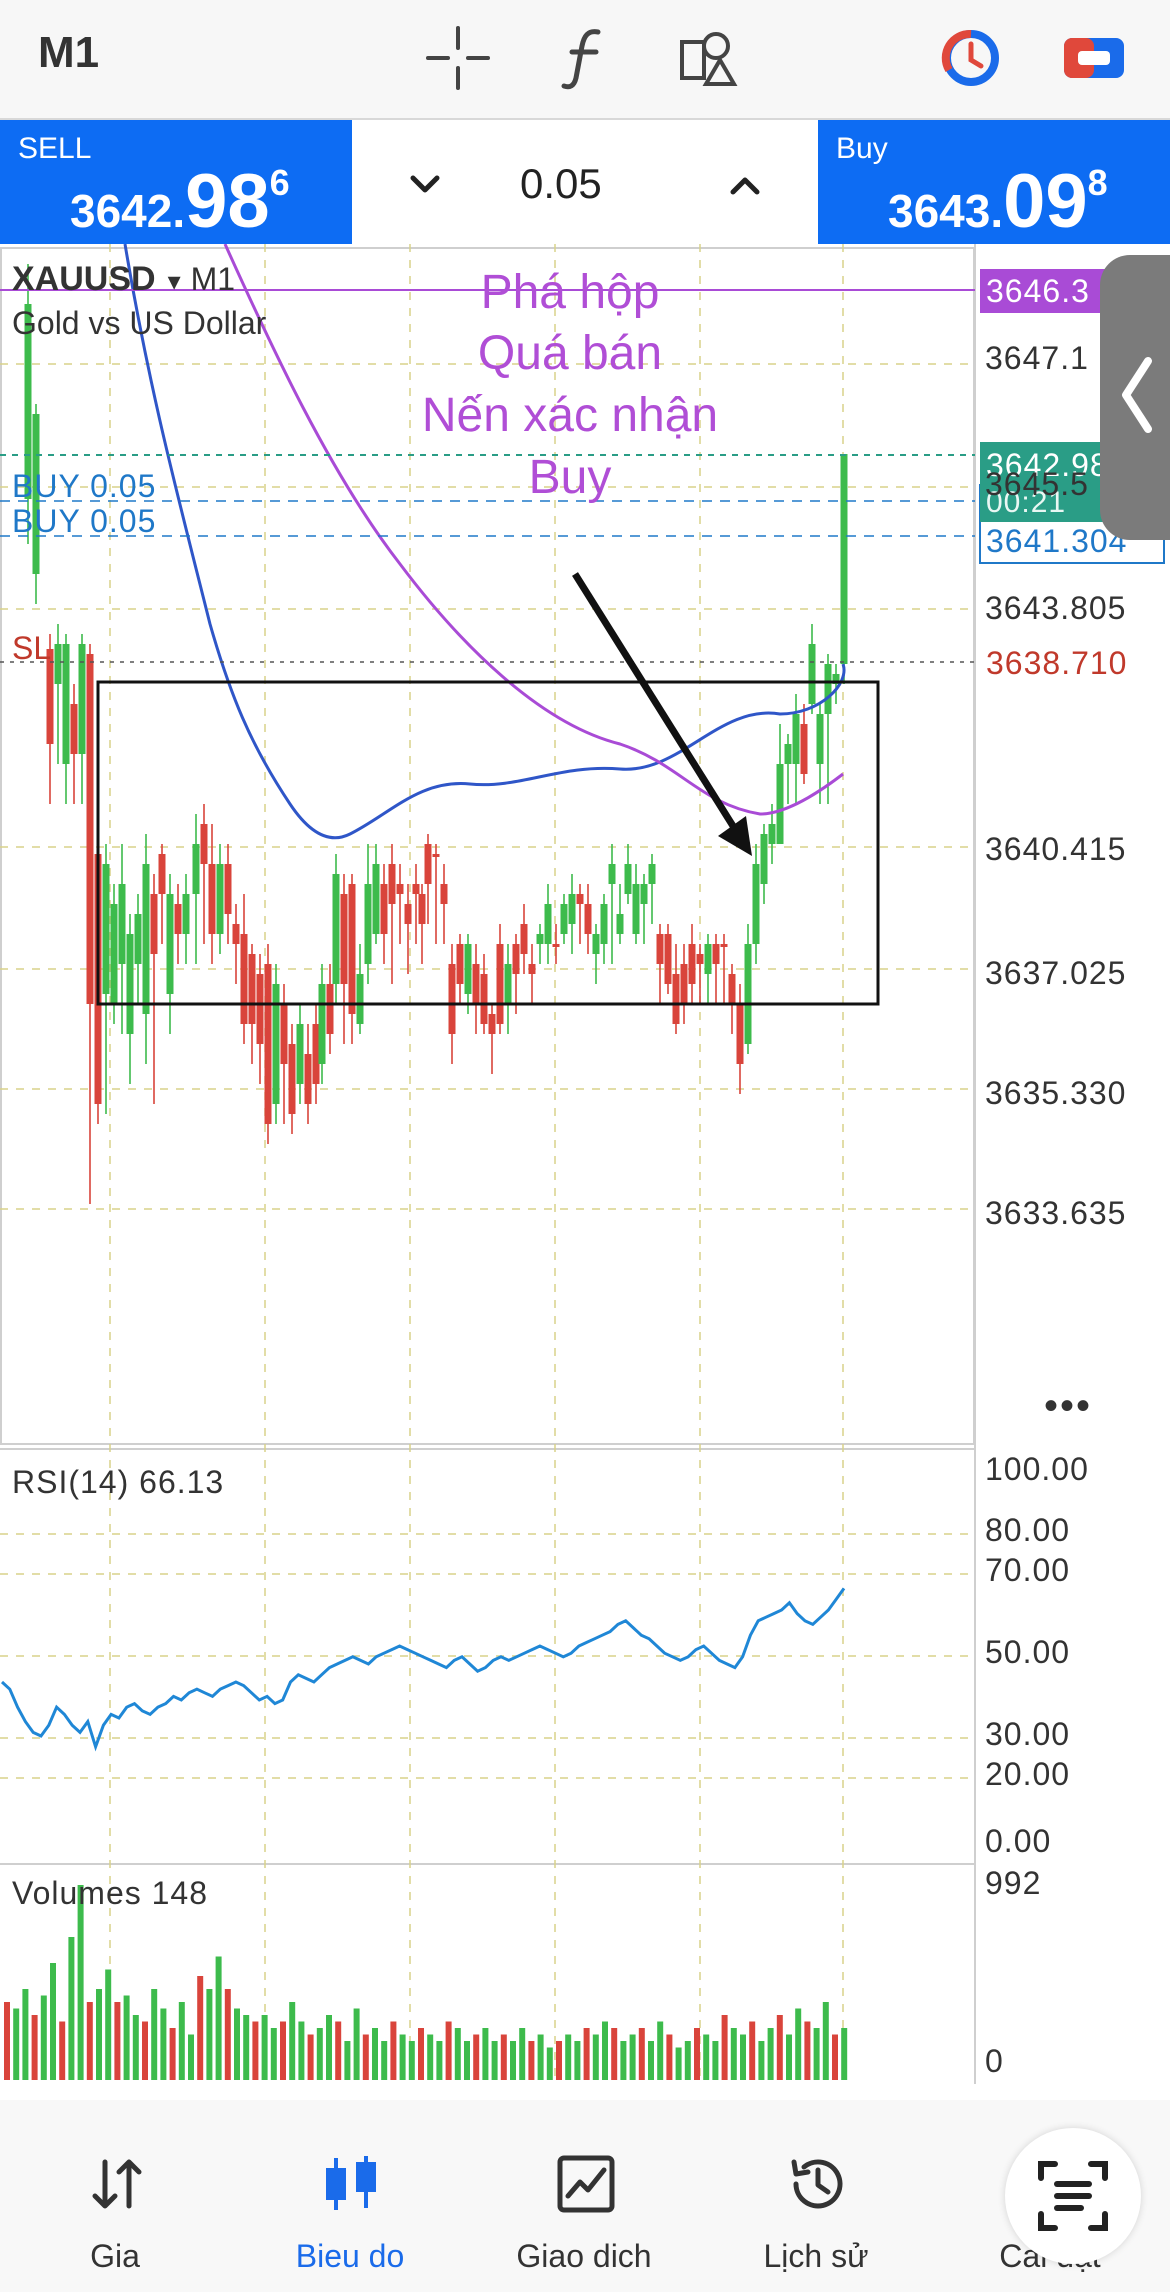 The image size is (1170, 2292). What do you see at coordinates (1068, 1406) in the screenshot?
I see `more-options-icon: •••` at bounding box center [1068, 1406].